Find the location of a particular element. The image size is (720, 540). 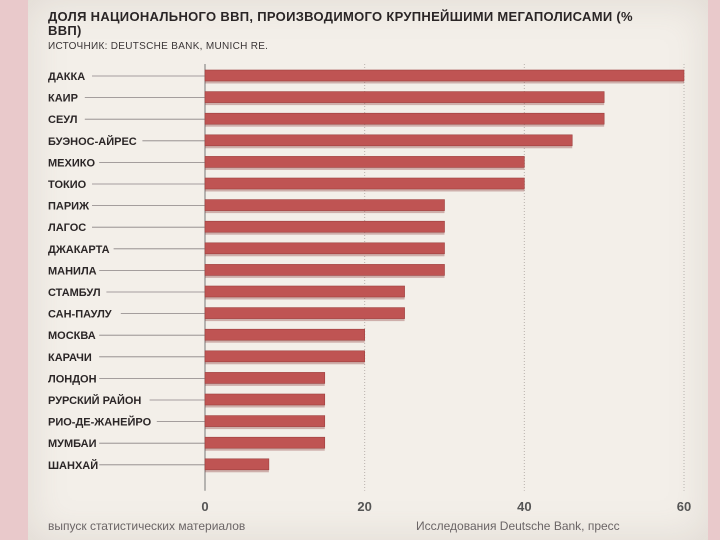

x-tick-label: 0 is located at coordinates (204, 506).